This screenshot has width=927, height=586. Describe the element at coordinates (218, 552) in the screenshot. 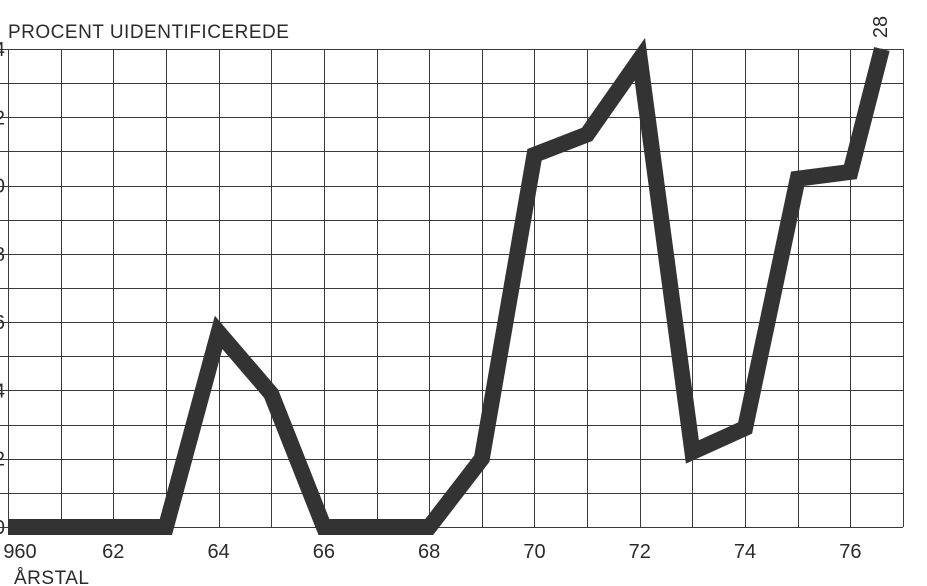

I see `x-tick-label: 64` at that location.